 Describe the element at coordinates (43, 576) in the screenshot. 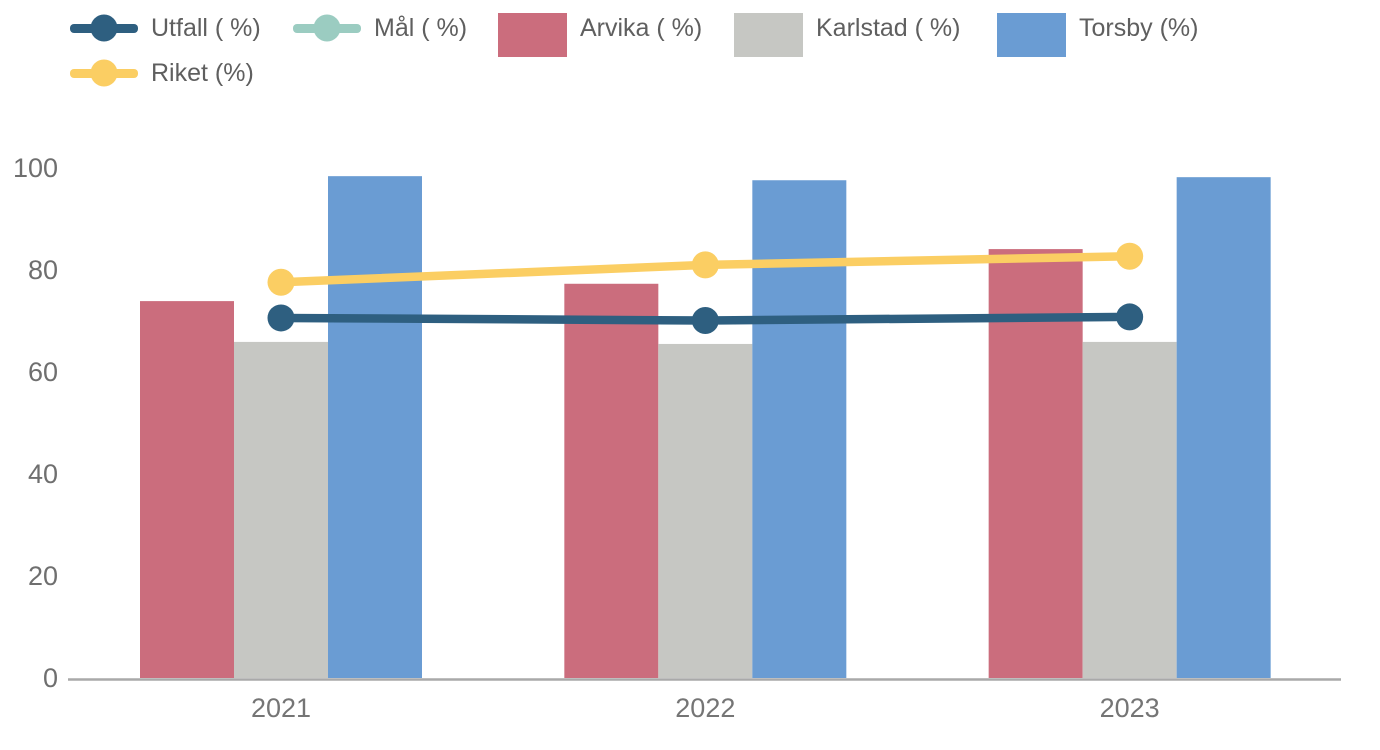

I see `y-tick-label: 20` at that location.